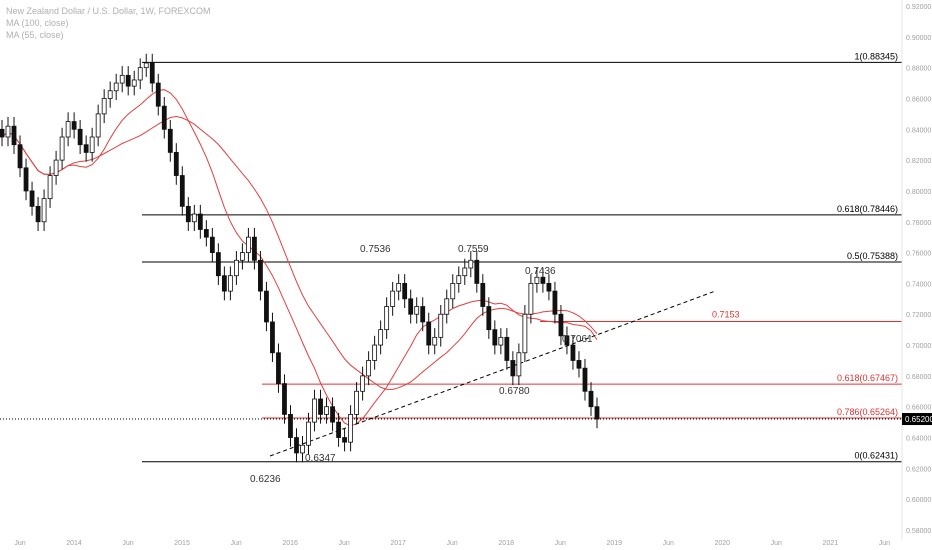 The height and width of the screenshot is (550, 932). Describe the element at coordinates (320, 458) in the screenshot. I see `price-annotation: 0.6347` at that location.